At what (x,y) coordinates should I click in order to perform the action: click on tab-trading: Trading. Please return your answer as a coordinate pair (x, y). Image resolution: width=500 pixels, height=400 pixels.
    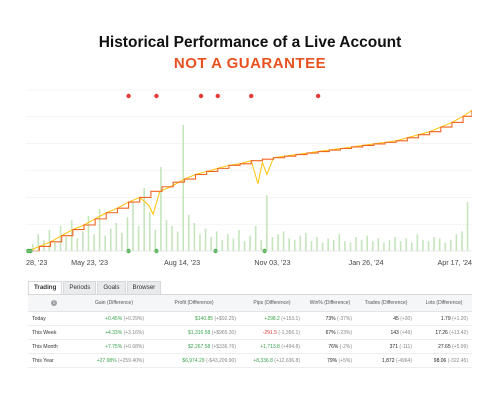
    Looking at the image, I should click on (45, 287).